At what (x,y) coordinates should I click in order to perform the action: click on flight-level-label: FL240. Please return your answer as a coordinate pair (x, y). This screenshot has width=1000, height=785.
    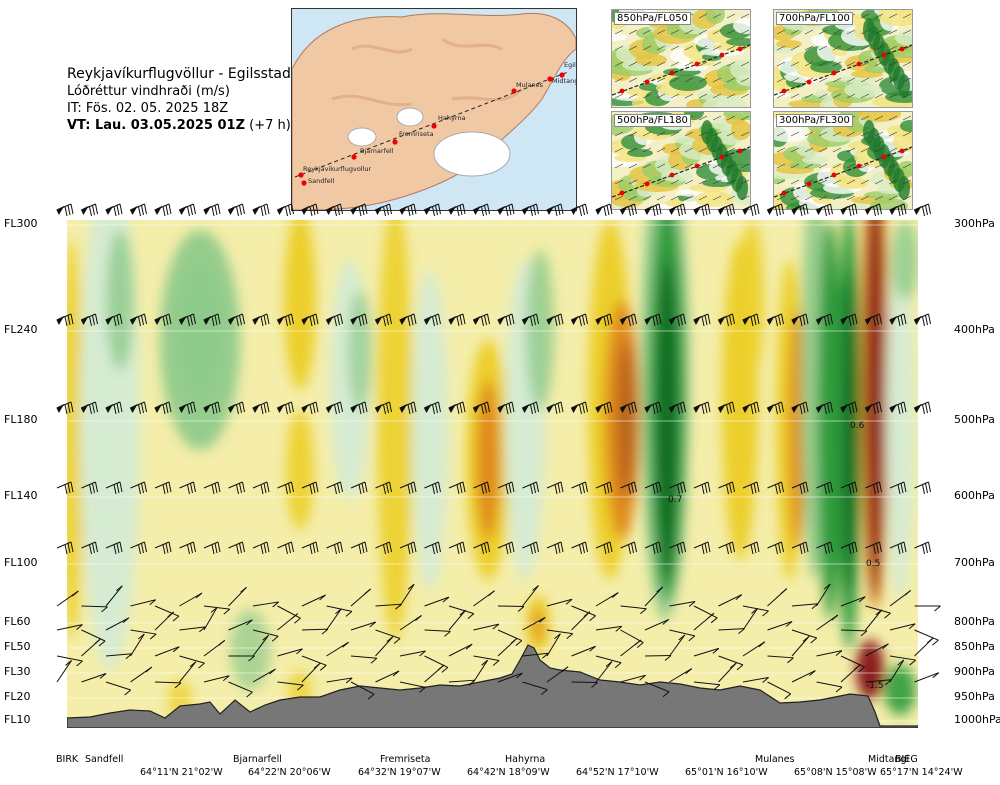
    Looking at the image, I should click on (21, 329).